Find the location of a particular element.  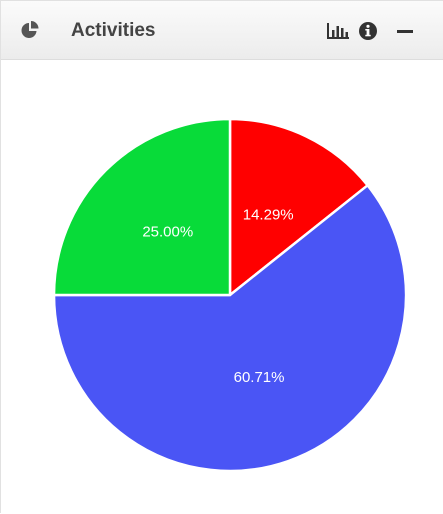

slice-label-3: 25.00% is located at coordinates (167, 232).